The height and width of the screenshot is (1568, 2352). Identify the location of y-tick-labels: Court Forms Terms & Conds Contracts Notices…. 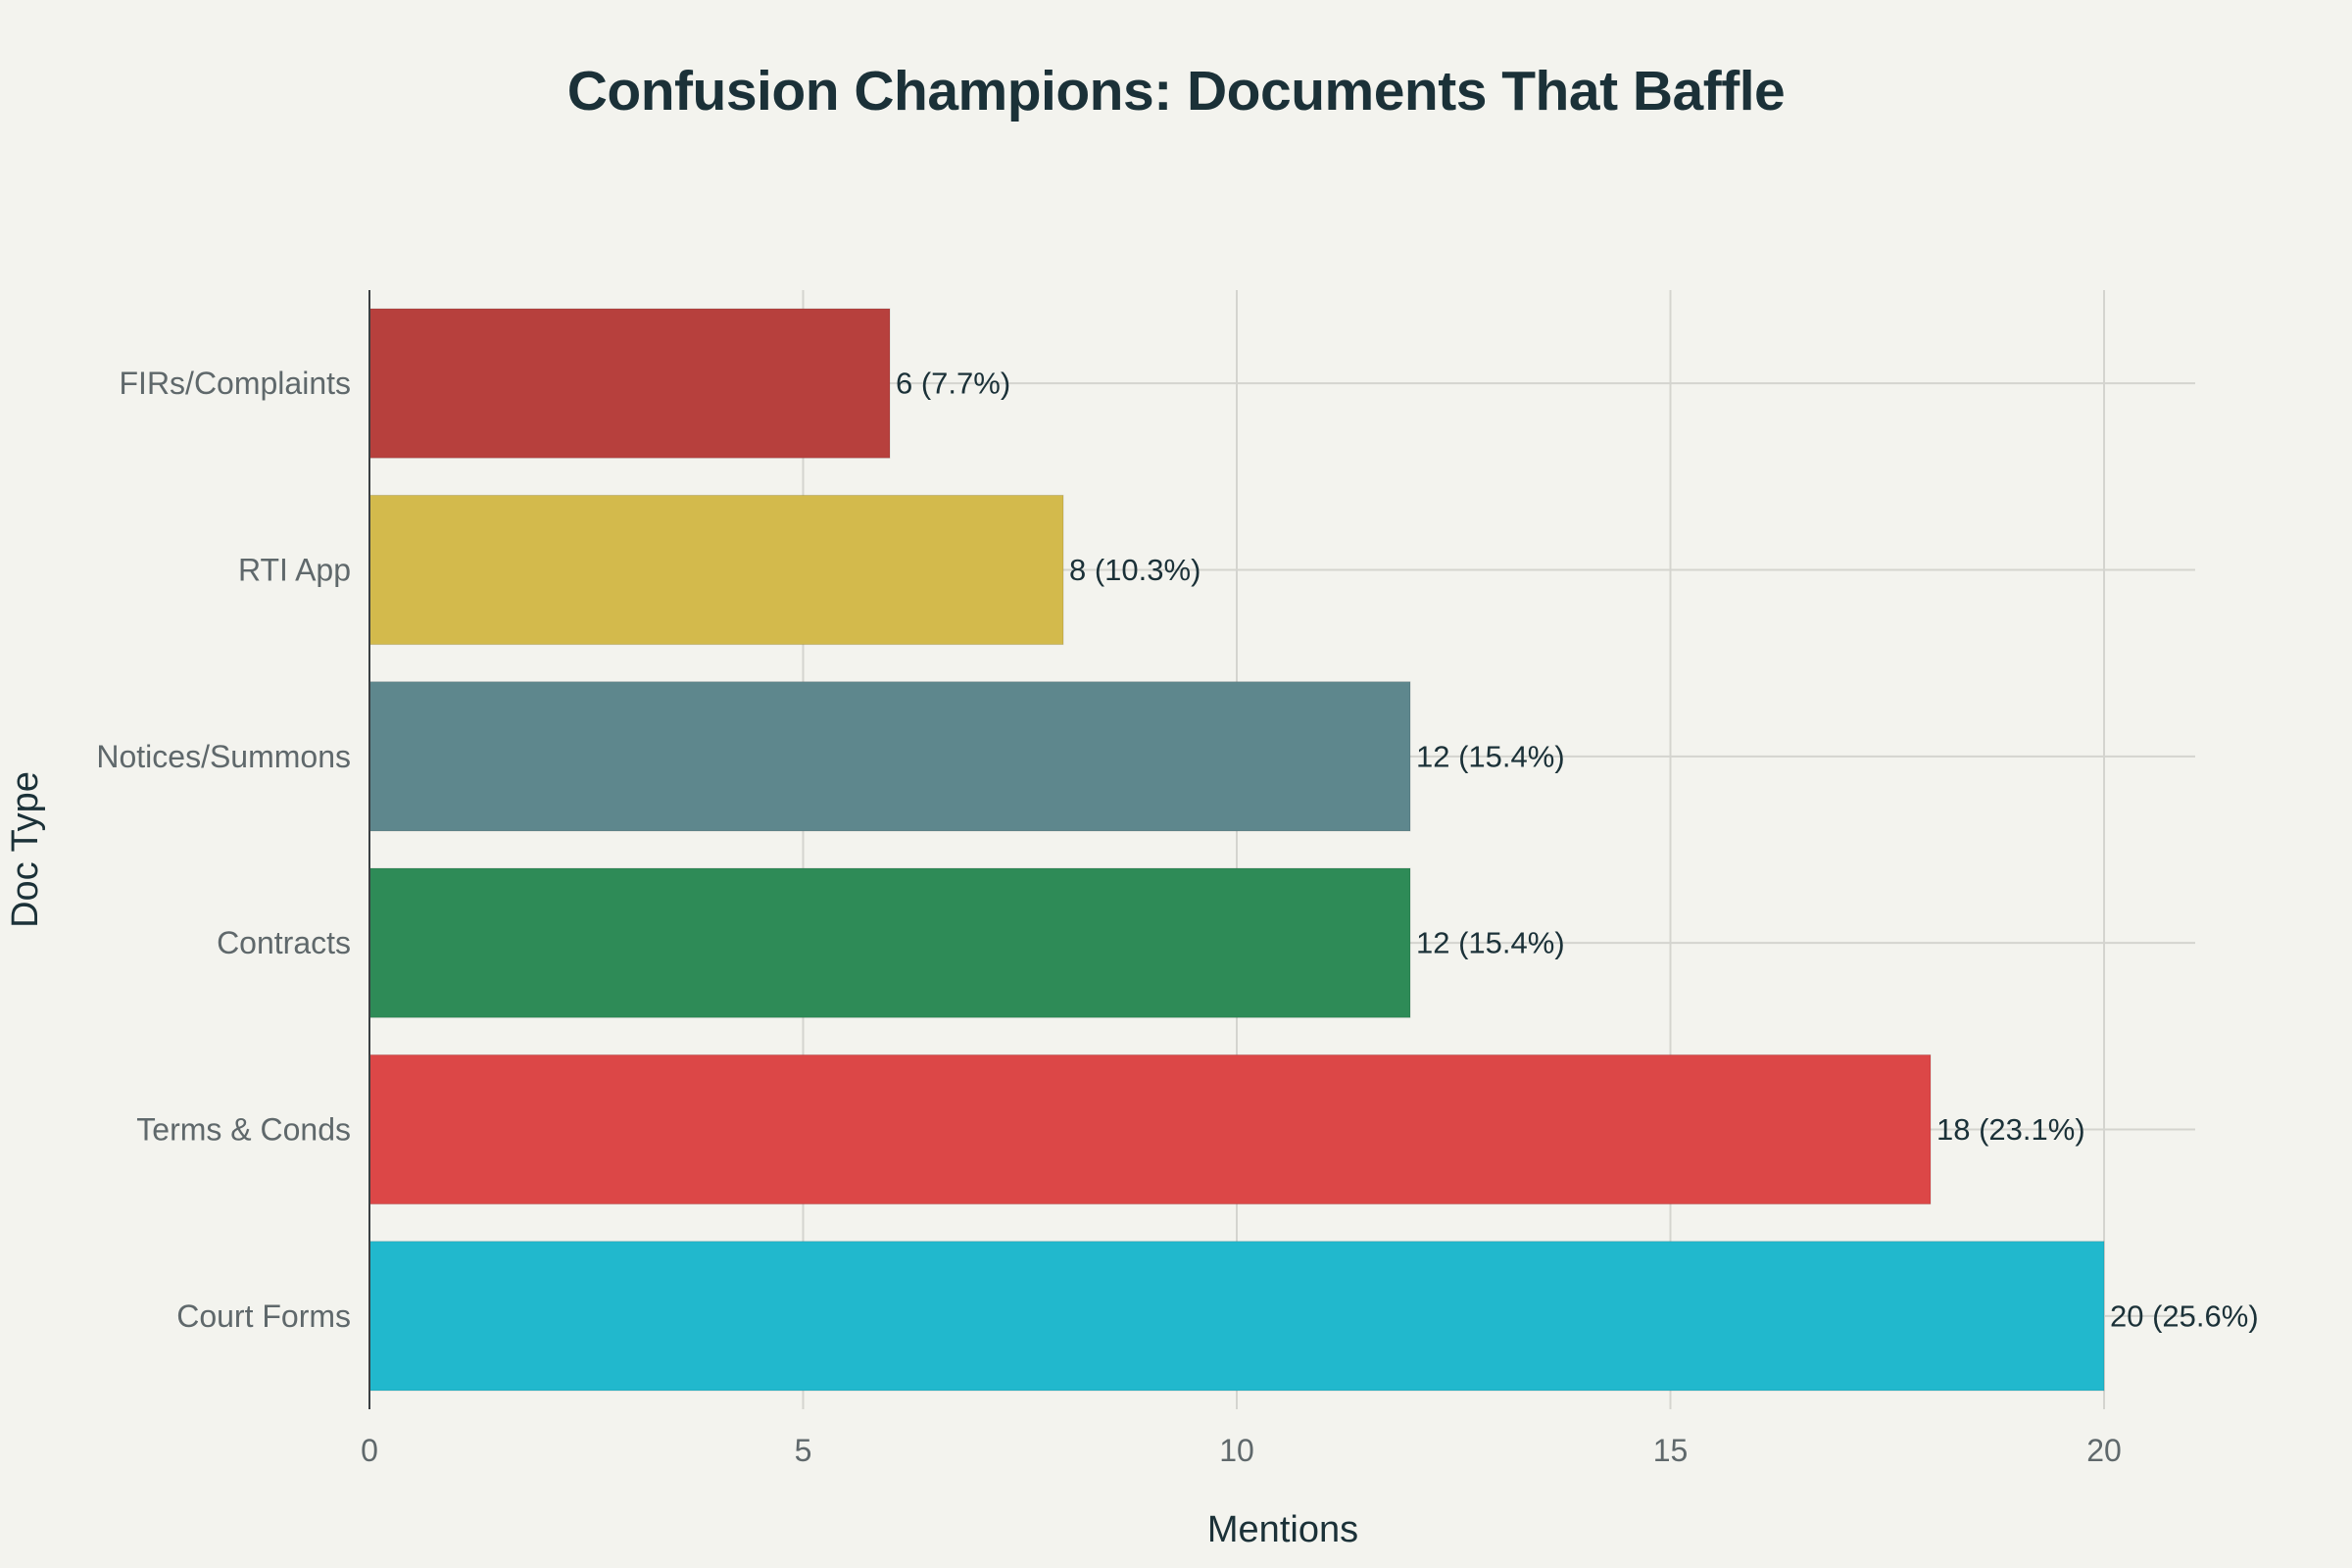
(223, 850).